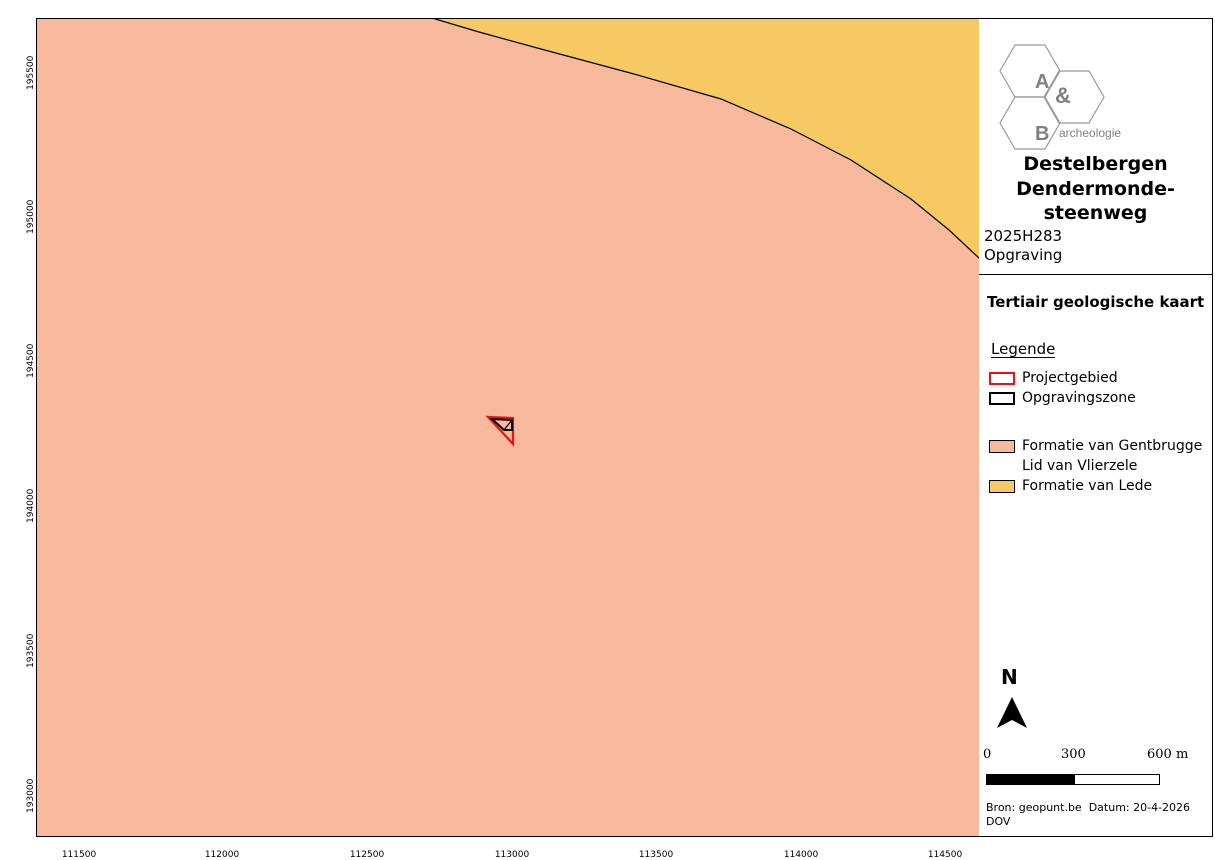 The width and height of the screenshot is (1215, 860). Describe the element at coordinates (1139, 807) in the screenshot. I see `source-datum: Datum: 20-4-2026` at that location.